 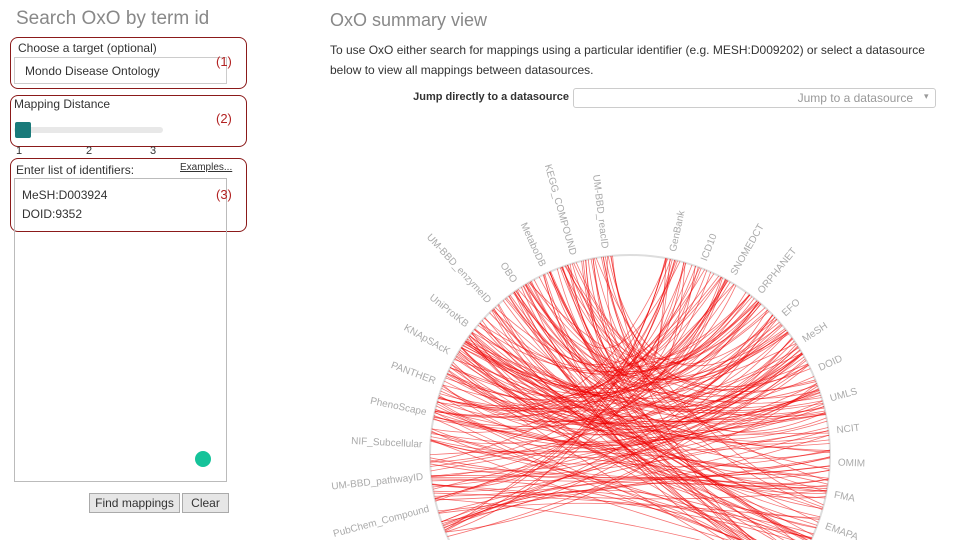 What do you see at coordinates (848, 430) in the screenshot?
I see `datasource-label: NCIT` at bounding box center [848, 430].